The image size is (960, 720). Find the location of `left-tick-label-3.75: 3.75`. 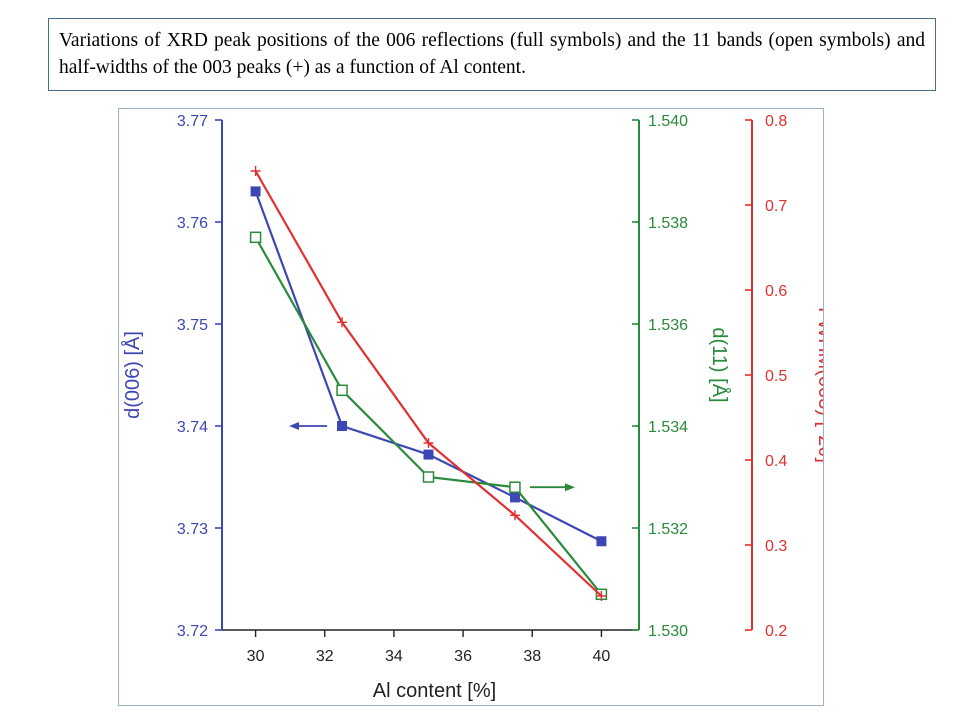

left-tick-label-3.75: 3.75 is located at coordinates (192, 325).